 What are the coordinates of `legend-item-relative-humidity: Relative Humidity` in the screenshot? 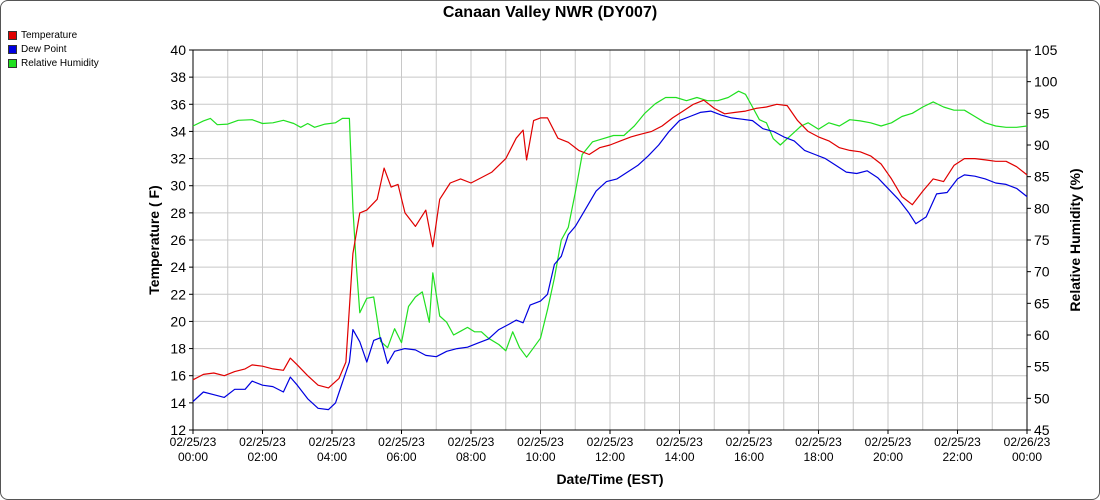 It's located at (53, 63).